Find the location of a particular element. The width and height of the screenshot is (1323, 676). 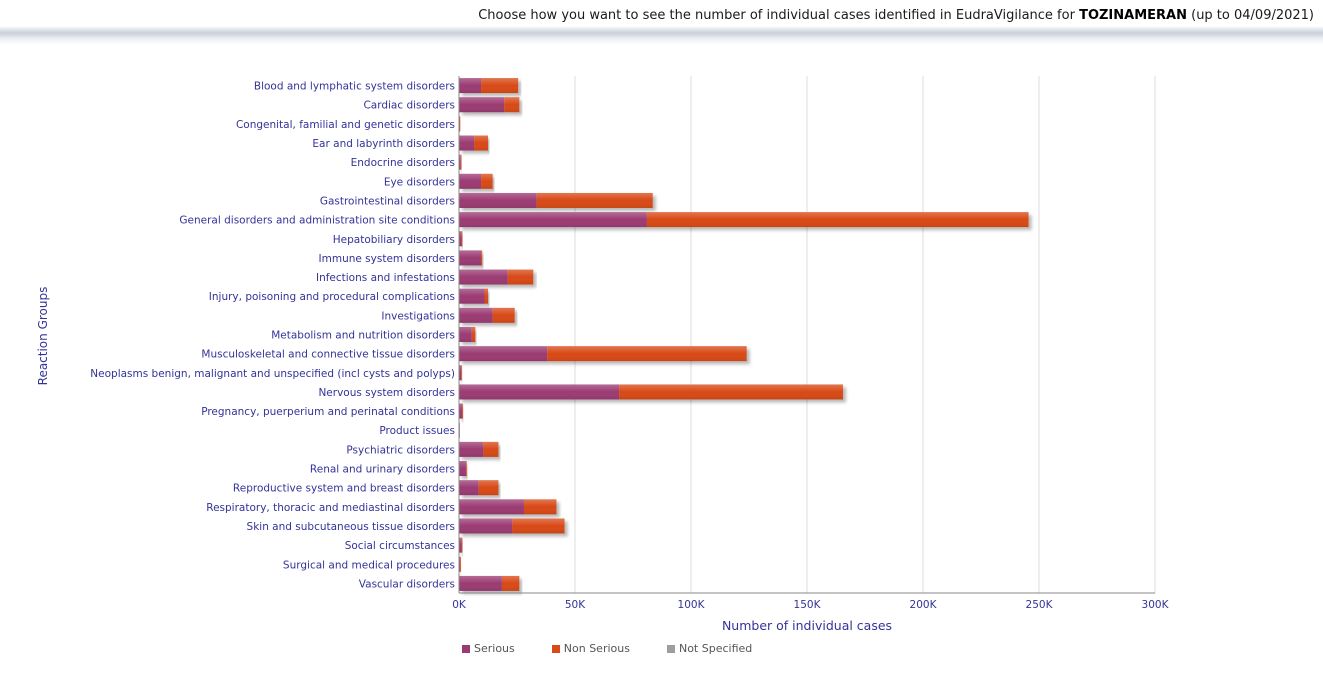

legend-item-non-serious: Non Serious is located at coordinates (590, 648).